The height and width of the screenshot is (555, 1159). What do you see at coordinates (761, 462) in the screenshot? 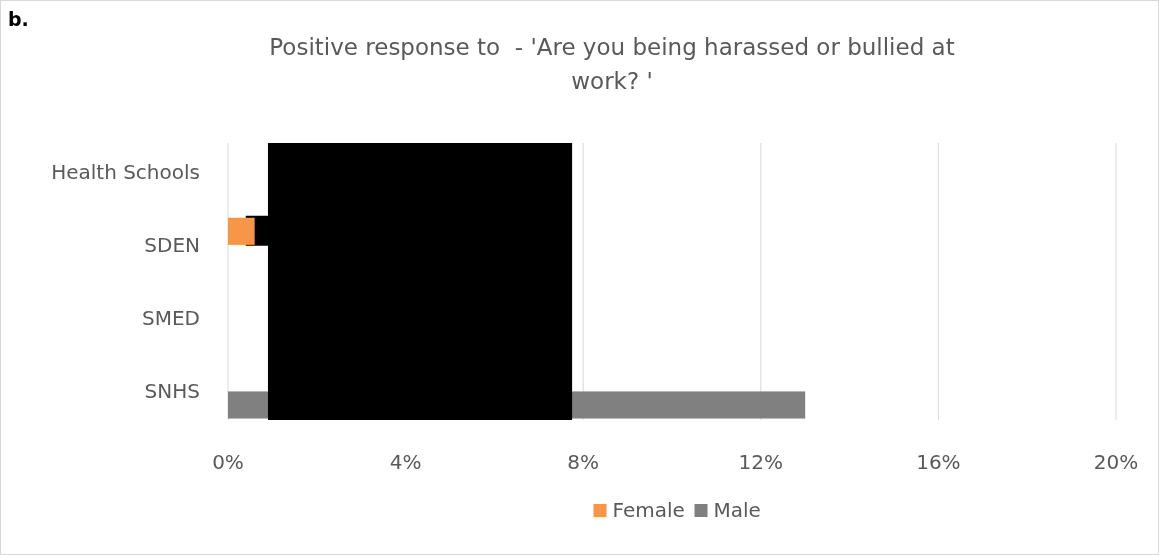
I see `x-tick-label: 12%` at bounding box center [761, 462].